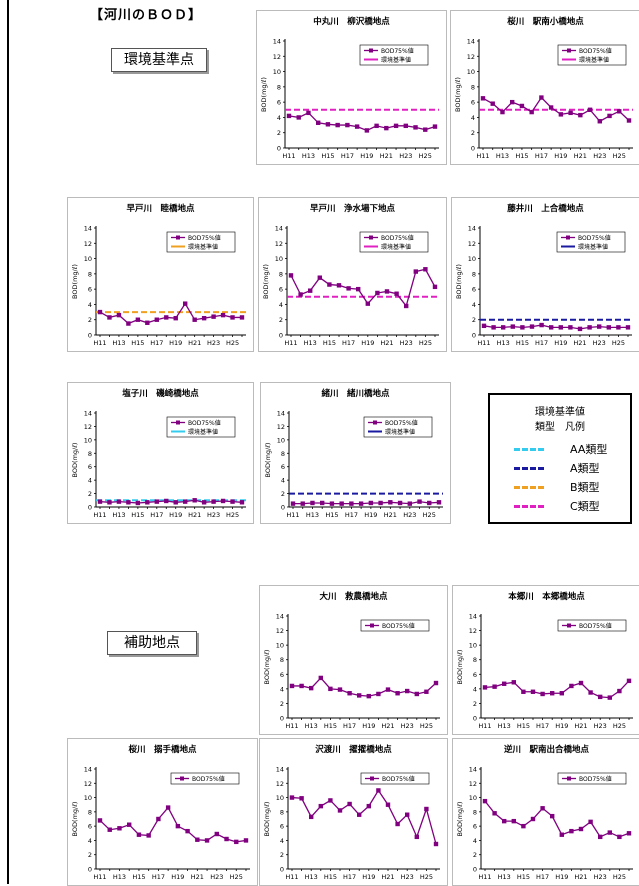 The width and height of the screenshot is (639, 886). What do you see at coordinates (137, 515) in the screenshot?
I see `x-tick-label: H15` at bounding box center [137, 515].